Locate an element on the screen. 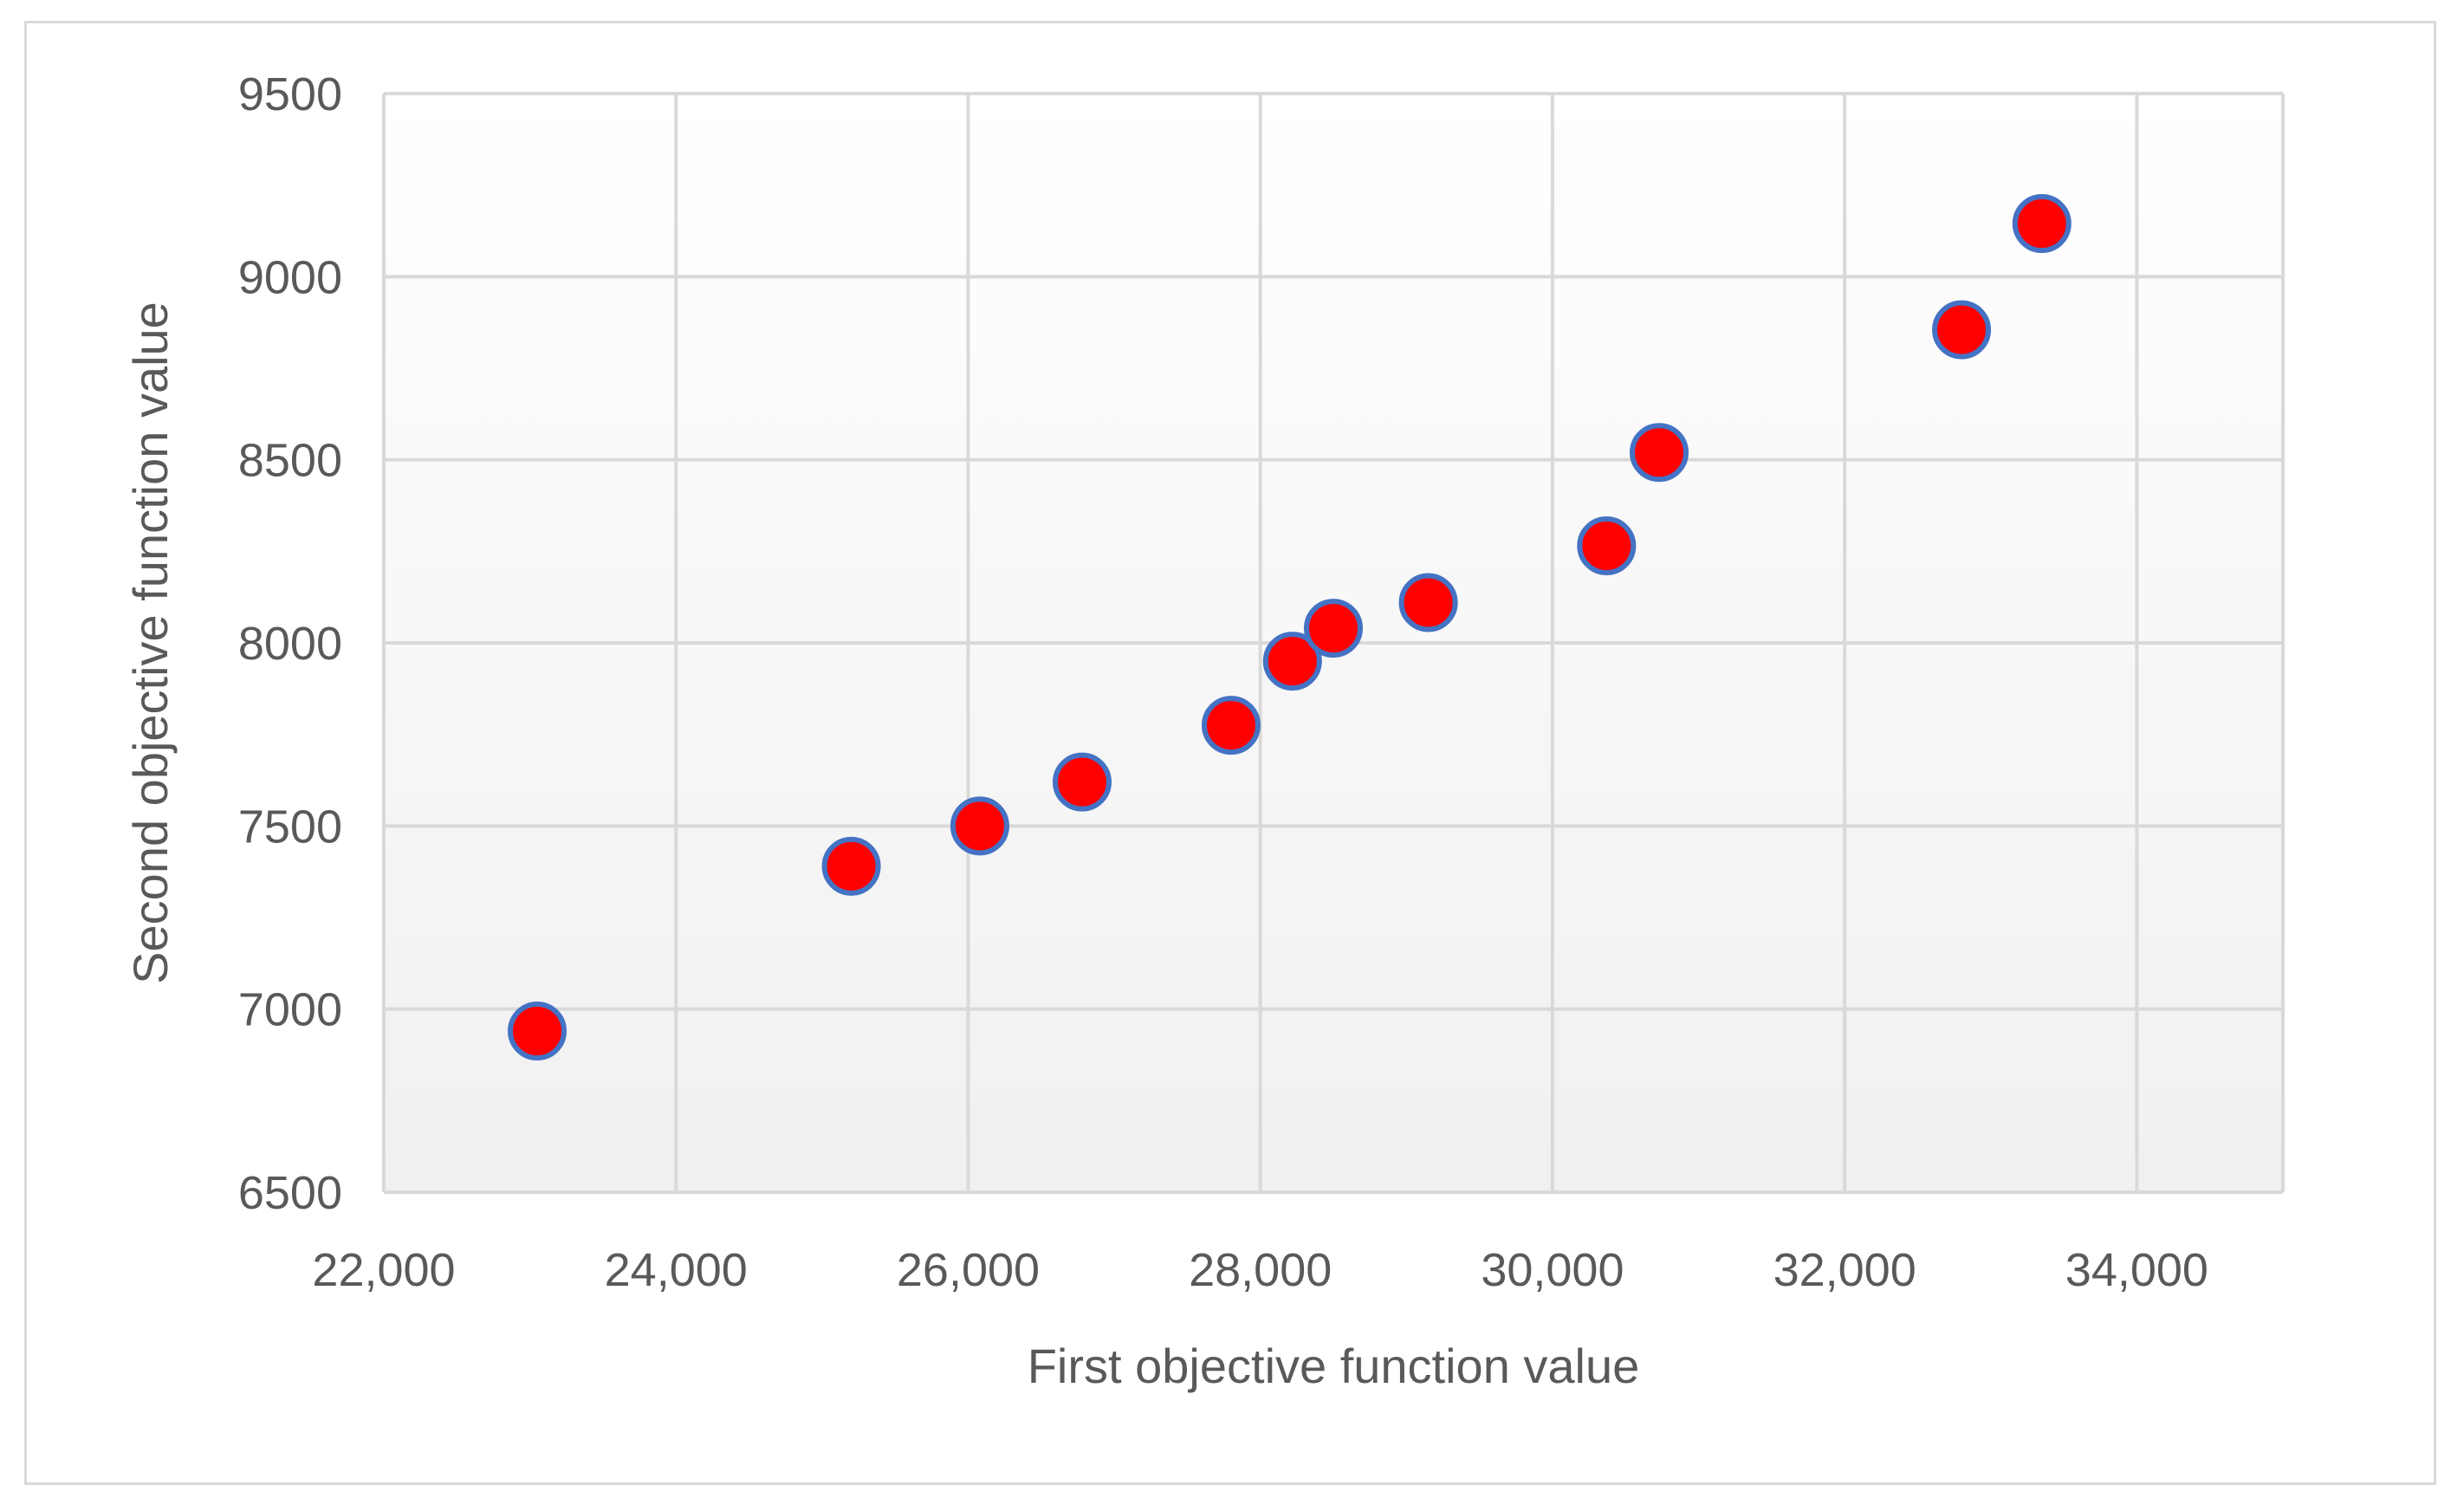 Image resolution: width=2464 pixels, height=1511 pixels. y-tick-label: 7000 is located at coordinates (290, 1010).